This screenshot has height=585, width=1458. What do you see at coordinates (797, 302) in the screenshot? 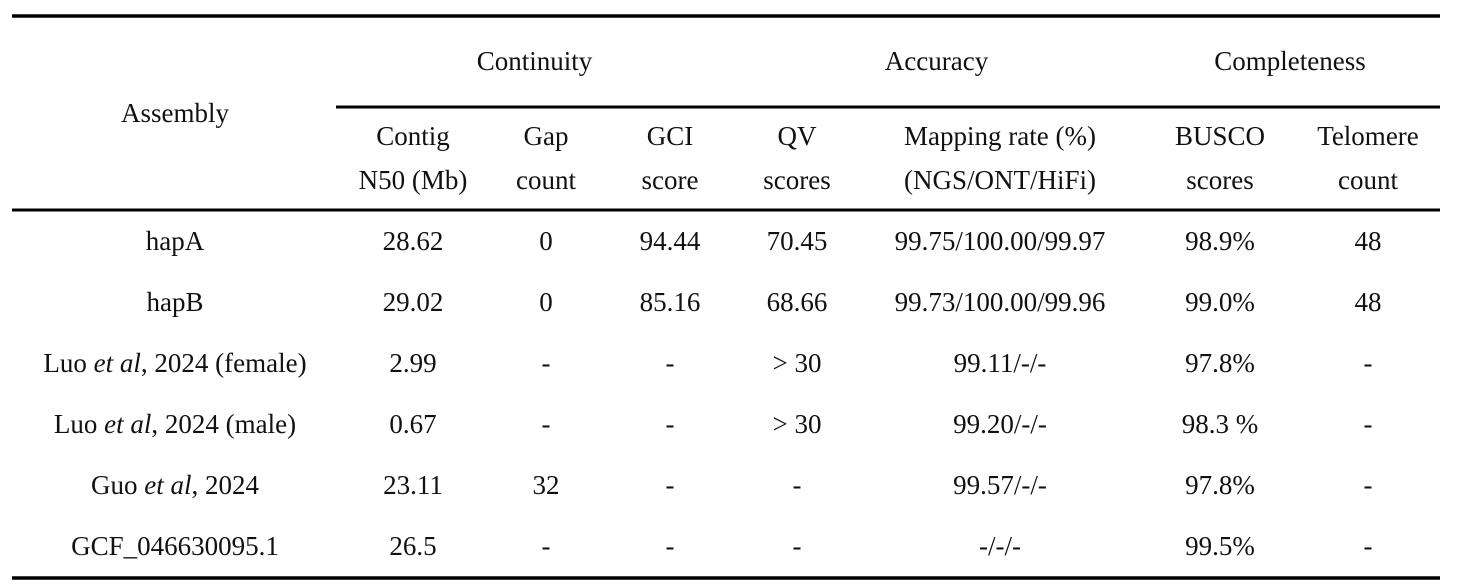
I see `table-cell: 68.66` at bounding box center [797, 302].